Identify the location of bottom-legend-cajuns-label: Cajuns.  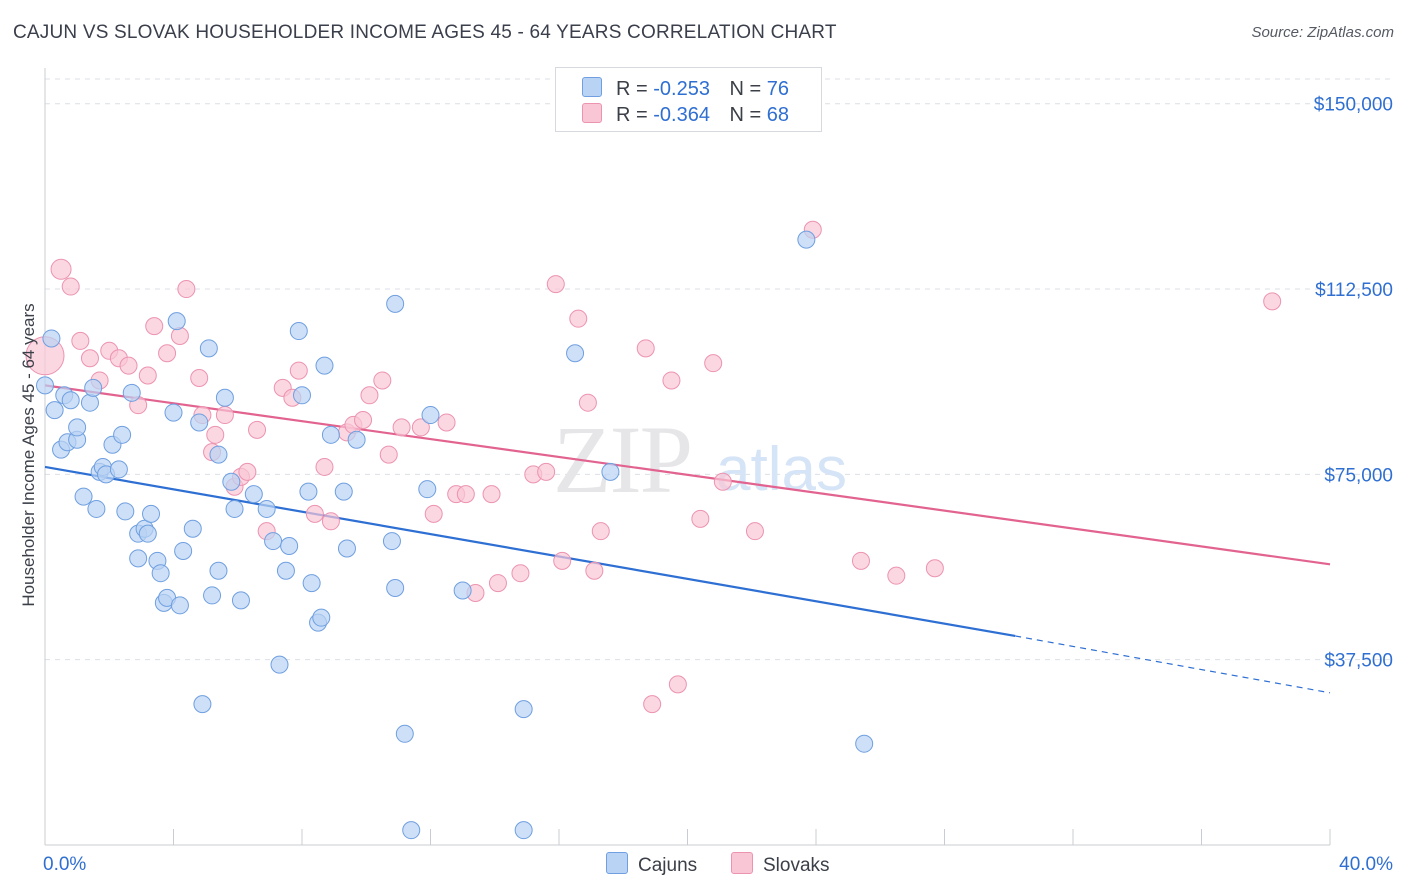
(668, 865).